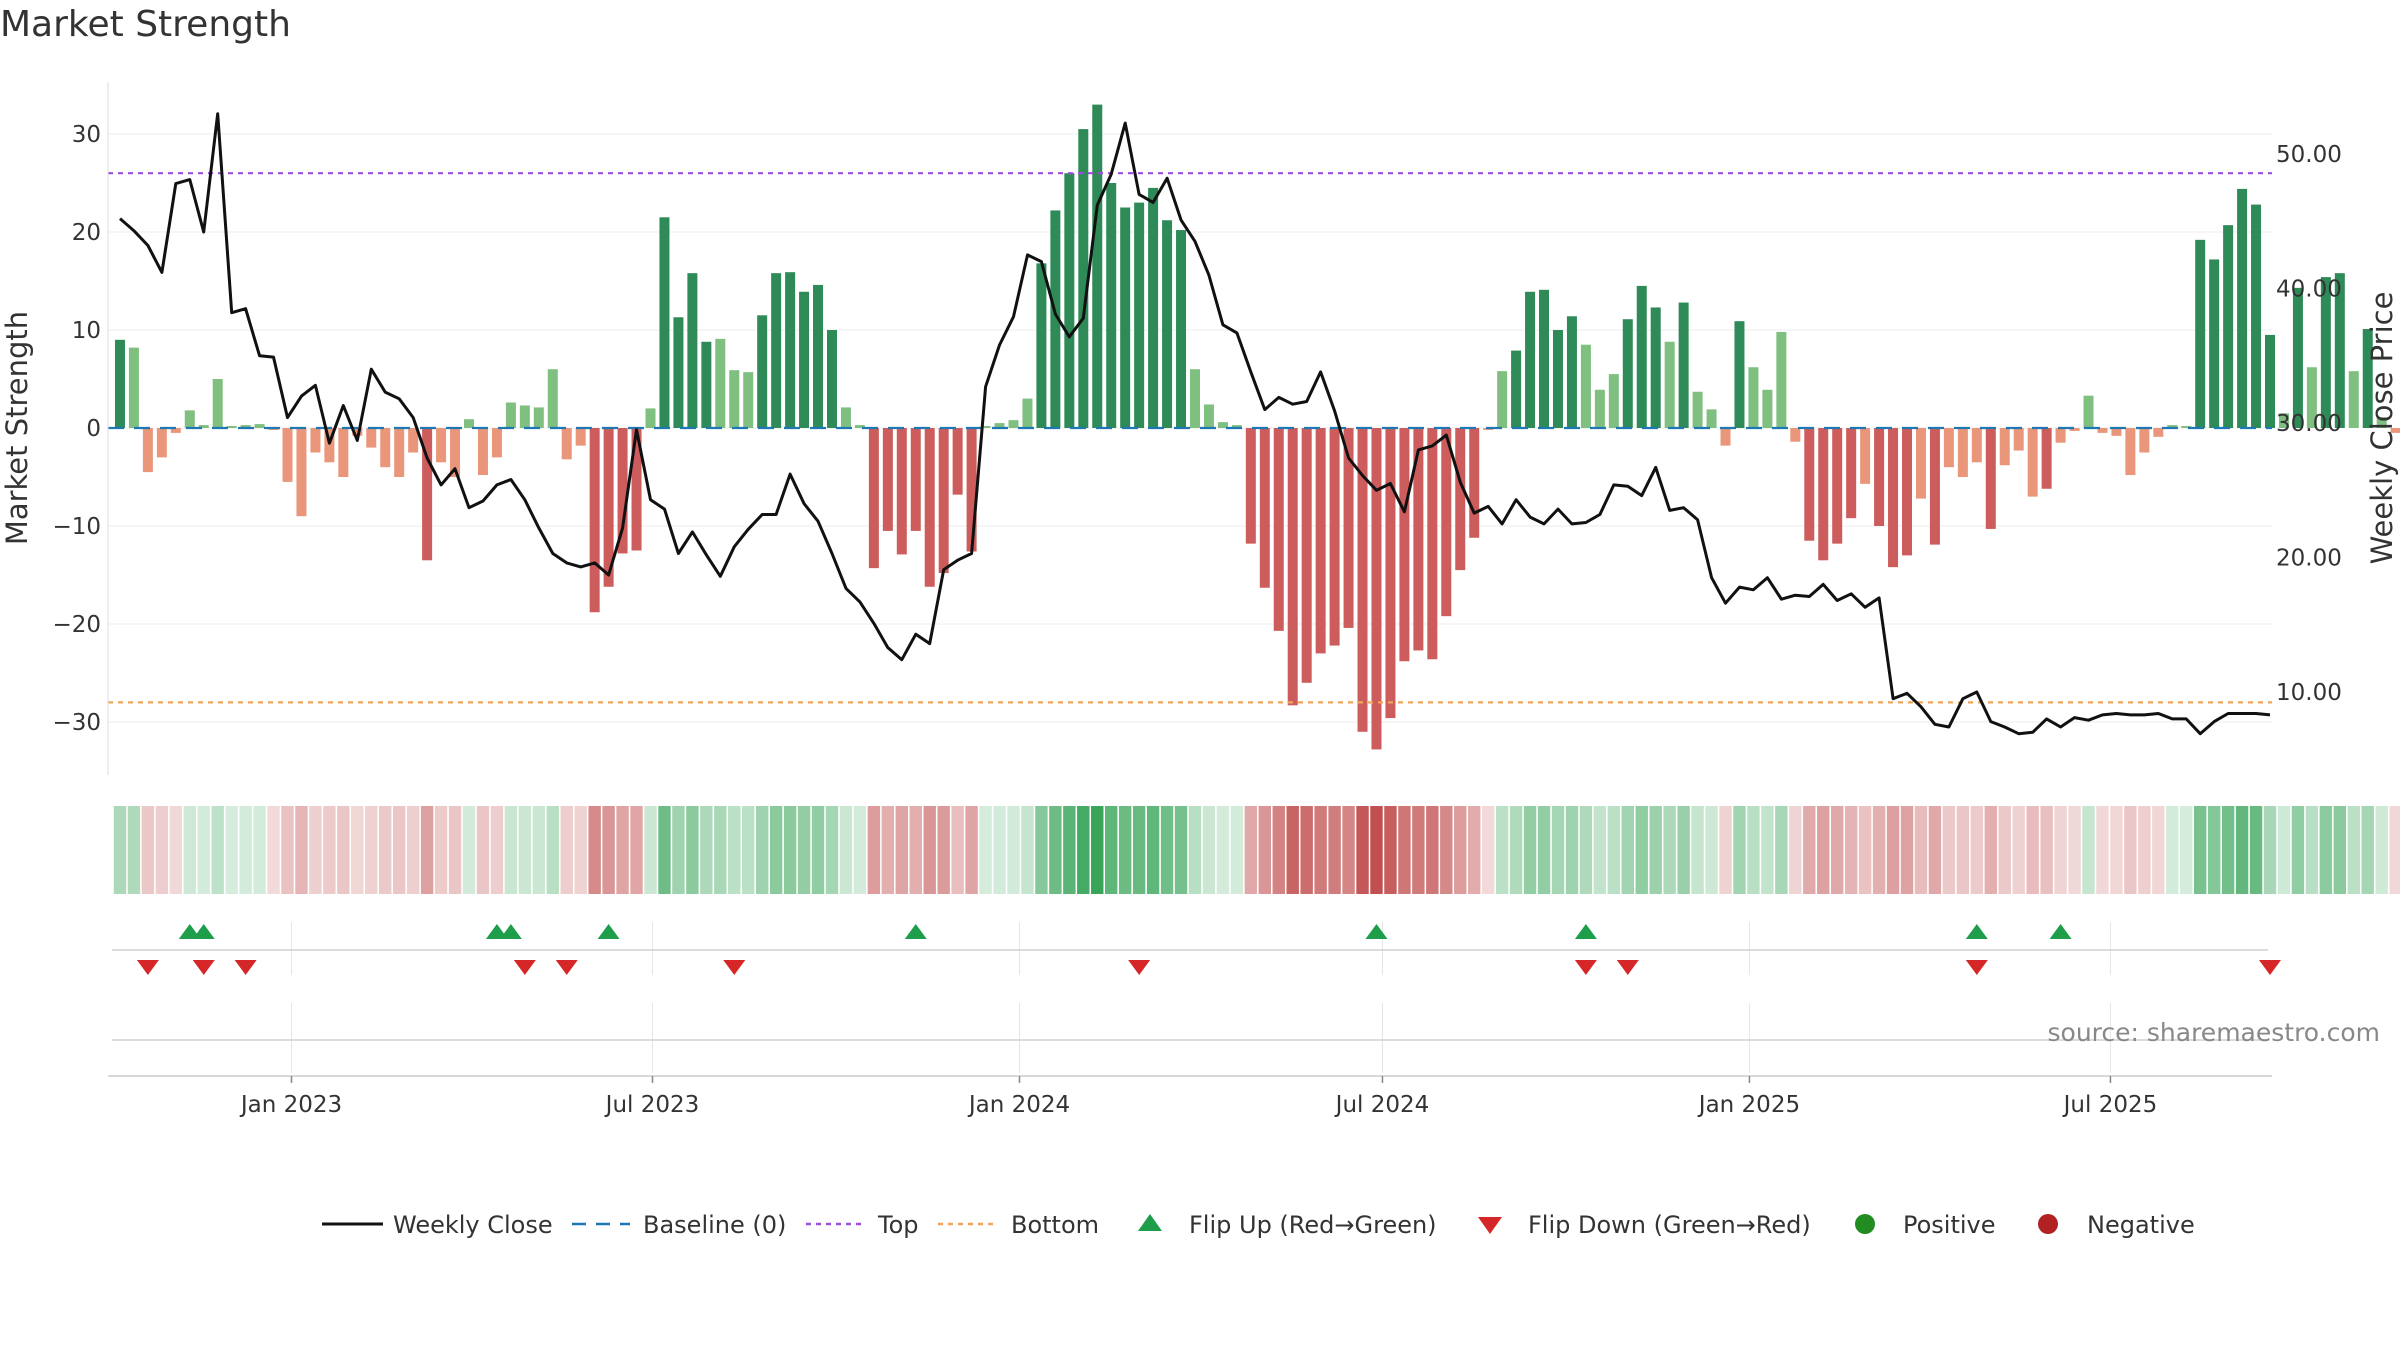 The image size is (2400, 1350). Describe the element at coordinates (1865, 1224) in the screenshot. I see `legend-swatch-positive` at that location.